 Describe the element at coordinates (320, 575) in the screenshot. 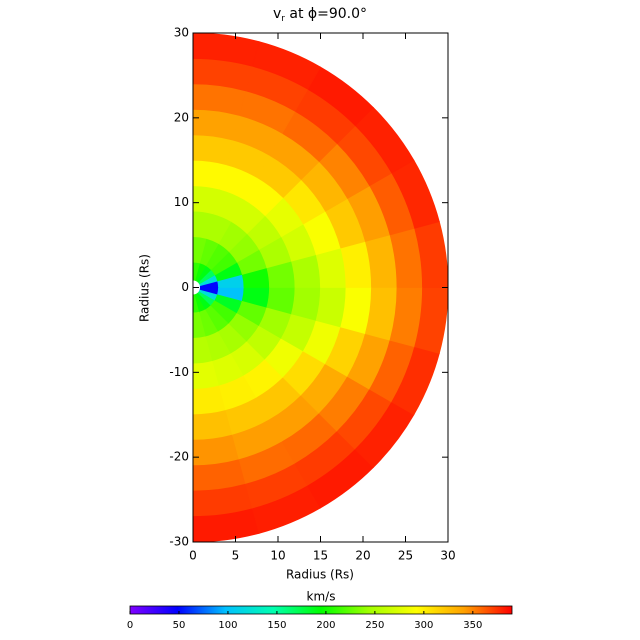

I see `x-axis-label: Radius (Rs)` at that location.